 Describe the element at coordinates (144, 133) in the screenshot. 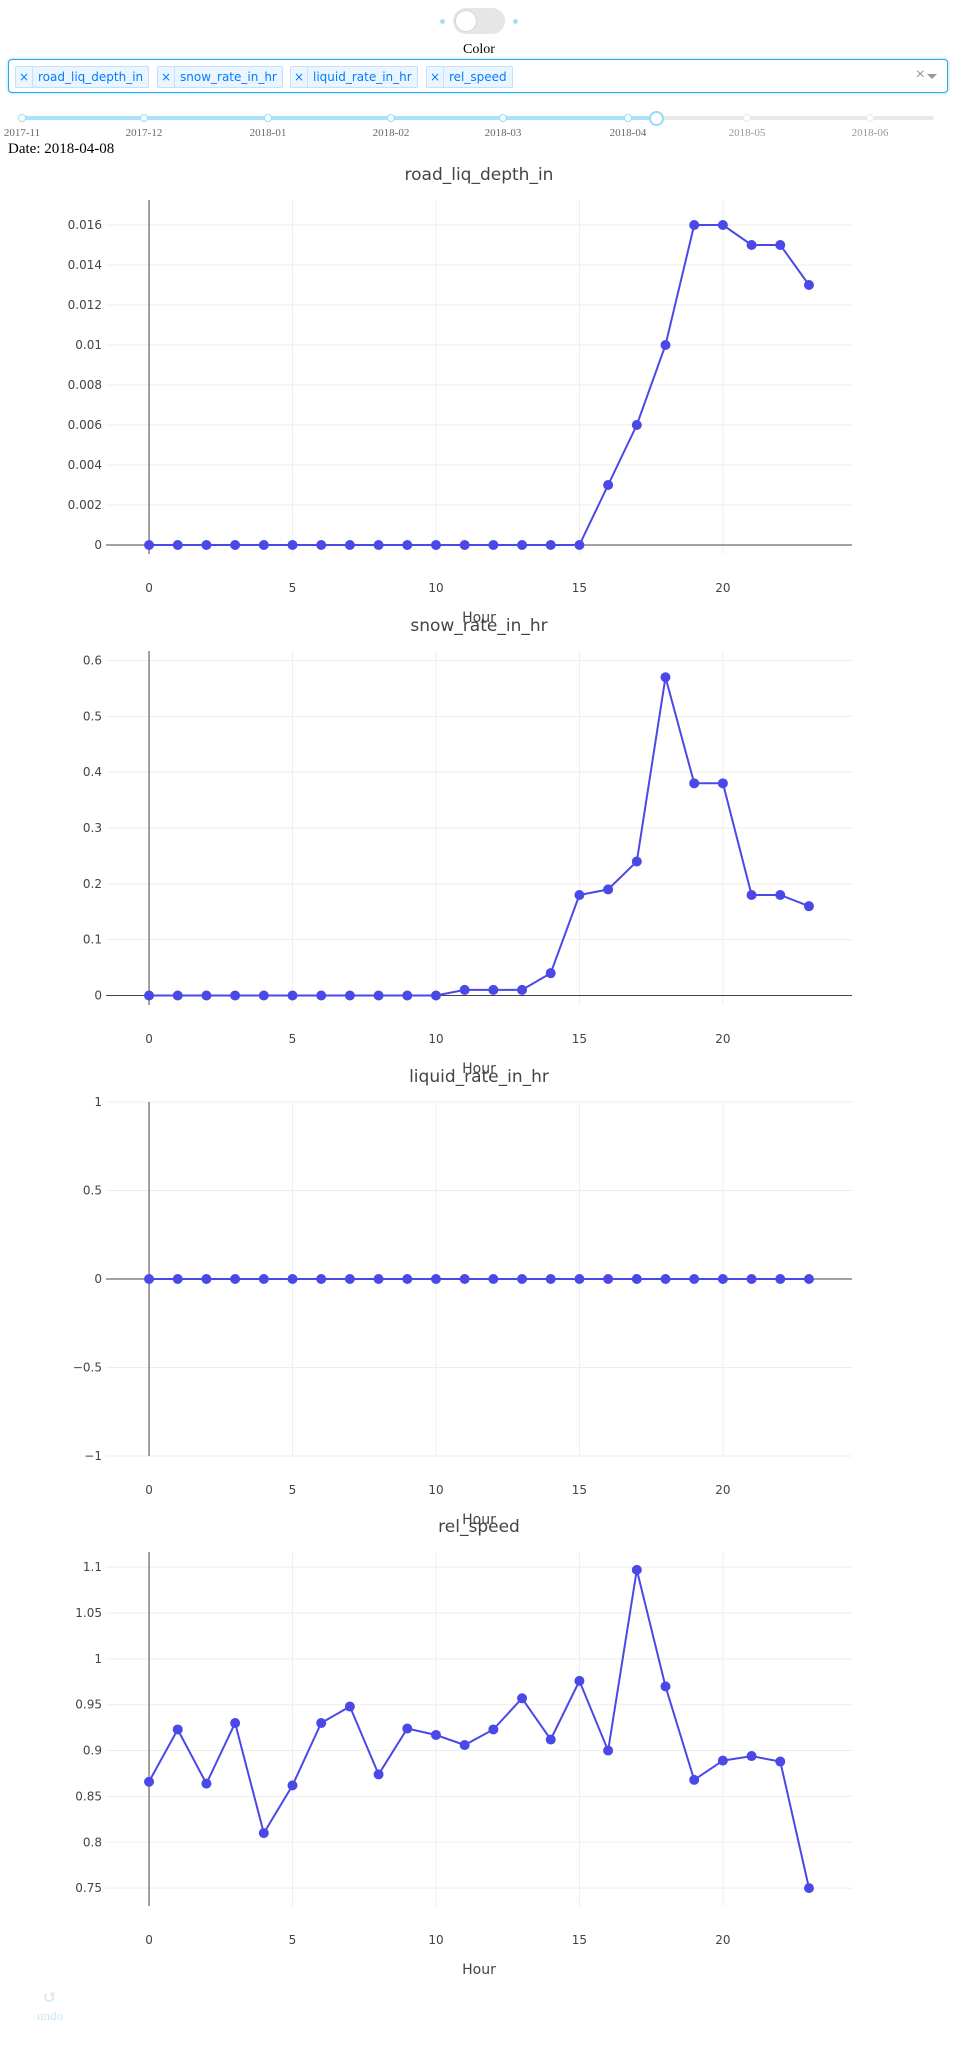

I see `slider-mark-label: 2017-12` at that location.